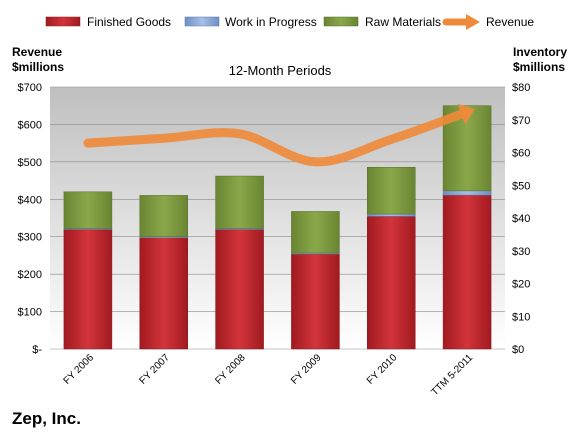 The width and height of the screenshot is (574, 433). Describe the element at coordinates (306, 369) in the screenshot. I see `x-tick-label: FY 2009` at that location.